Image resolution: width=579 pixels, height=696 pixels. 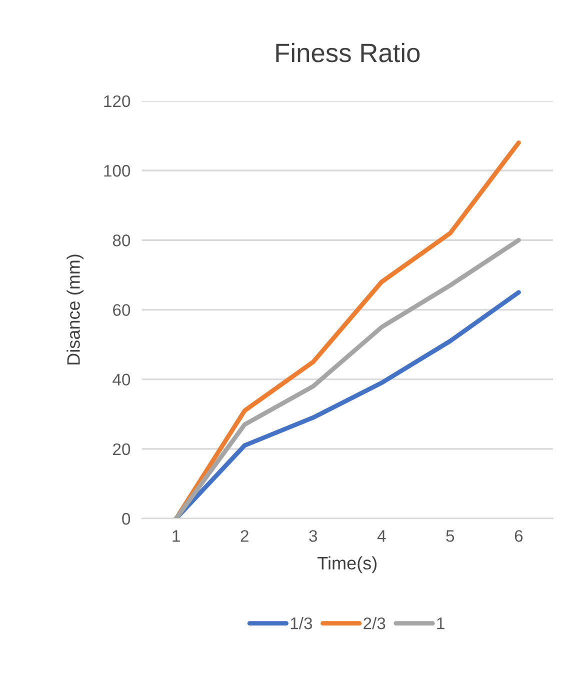 What do you see at coordinates (347, 565) in the screenshot?
I see `x-axis-title: Time(s)` at bounding box center [347, 565].